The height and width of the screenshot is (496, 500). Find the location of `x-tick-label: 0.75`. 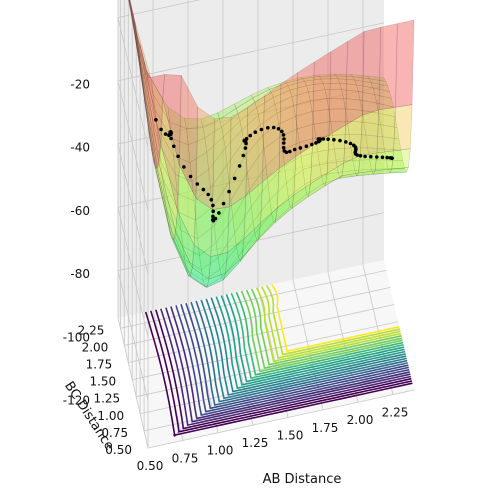

x-tick-label: 0.75 is located at coordinates (185, 458).